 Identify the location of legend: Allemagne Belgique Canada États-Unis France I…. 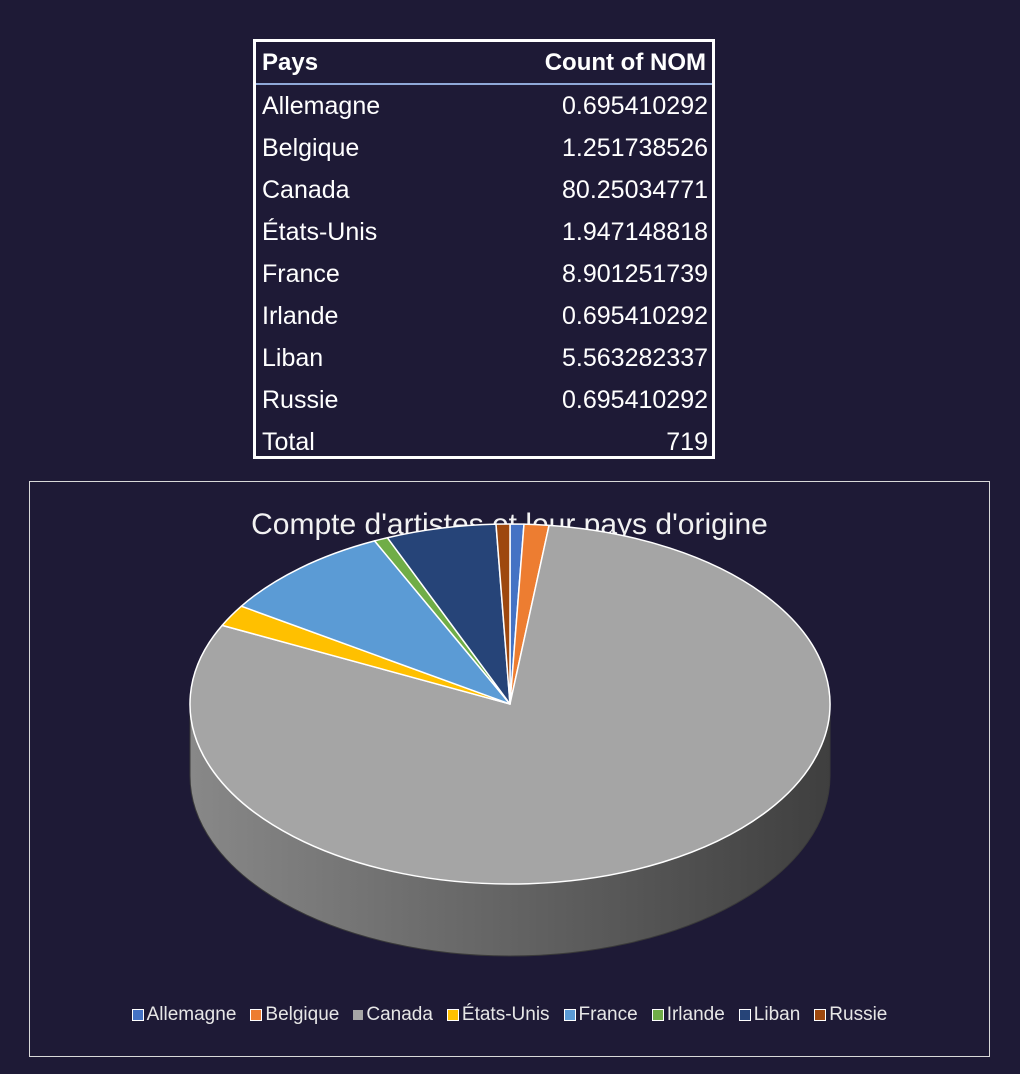
(509, 1015).